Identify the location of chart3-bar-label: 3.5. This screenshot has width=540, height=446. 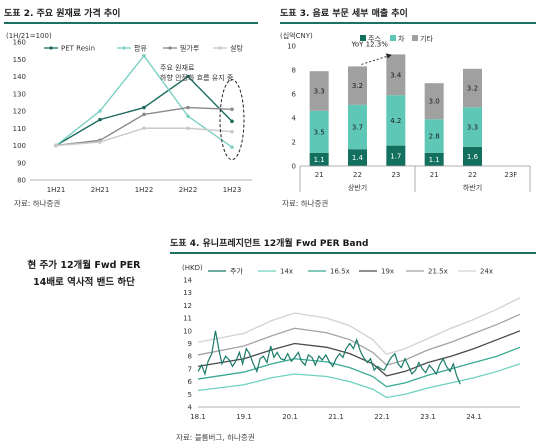
(319, 132).